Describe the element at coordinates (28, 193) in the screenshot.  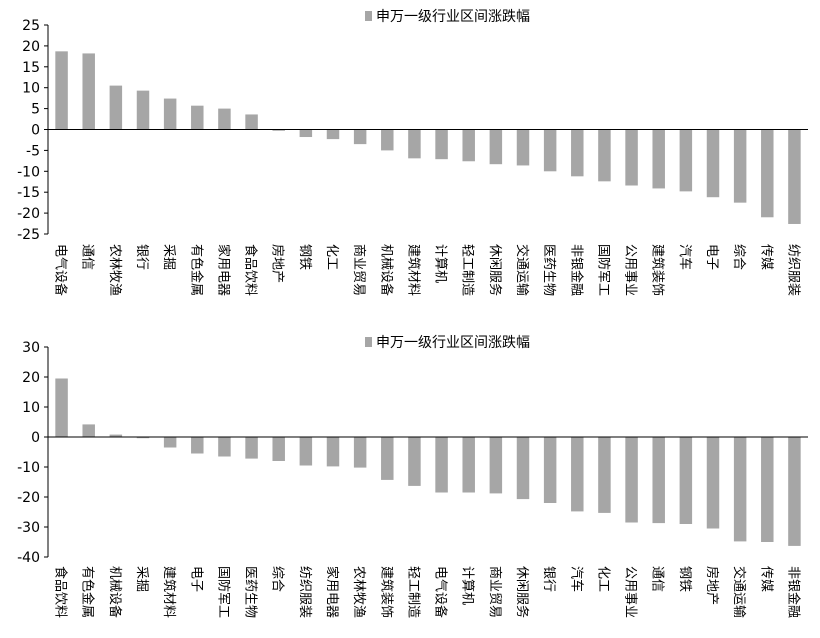
I see `y-tick-label: -15` at that location.